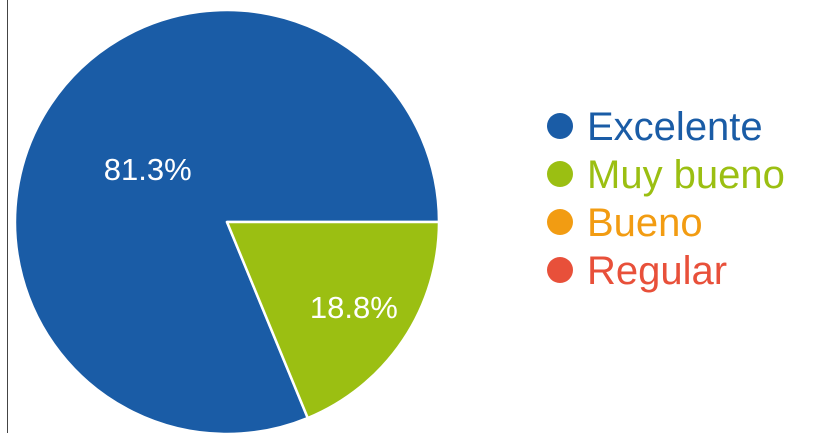 The height and width of the screenshot is (438, 832). I want to click on legend-marker-regular, so click(560, 270).